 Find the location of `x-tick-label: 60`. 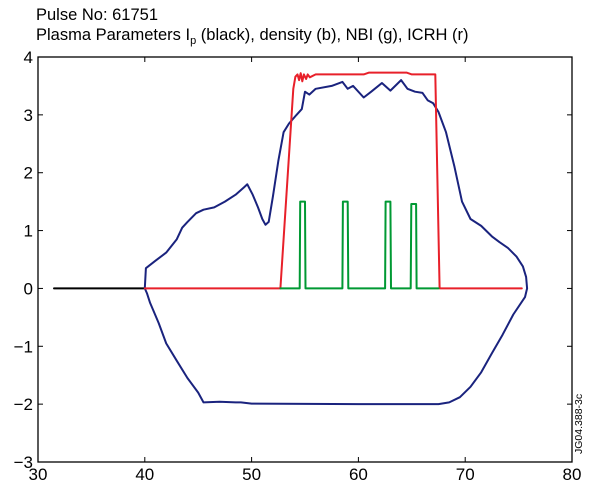

x-tick-label: 60 is located at coordinates (358, 474).